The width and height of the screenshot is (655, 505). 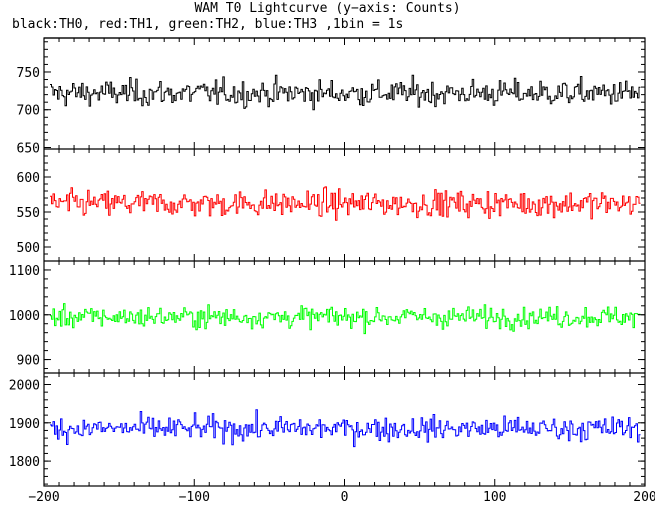 I want to click on x-tick-label: 0, so click(x=345, y=497).